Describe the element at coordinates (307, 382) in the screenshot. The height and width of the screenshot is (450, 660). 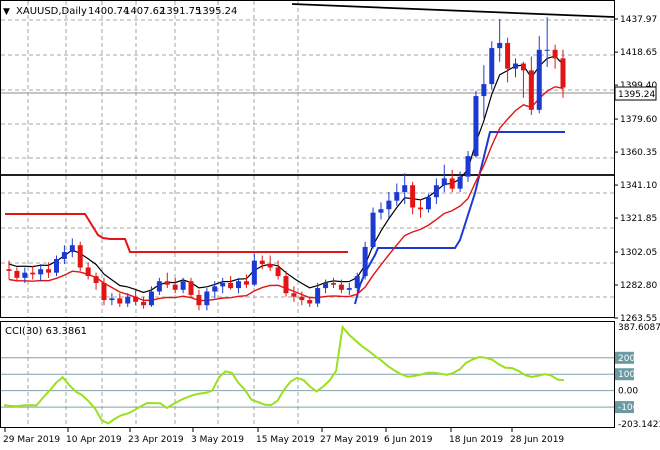
I see `cci-level-lines` at that location.